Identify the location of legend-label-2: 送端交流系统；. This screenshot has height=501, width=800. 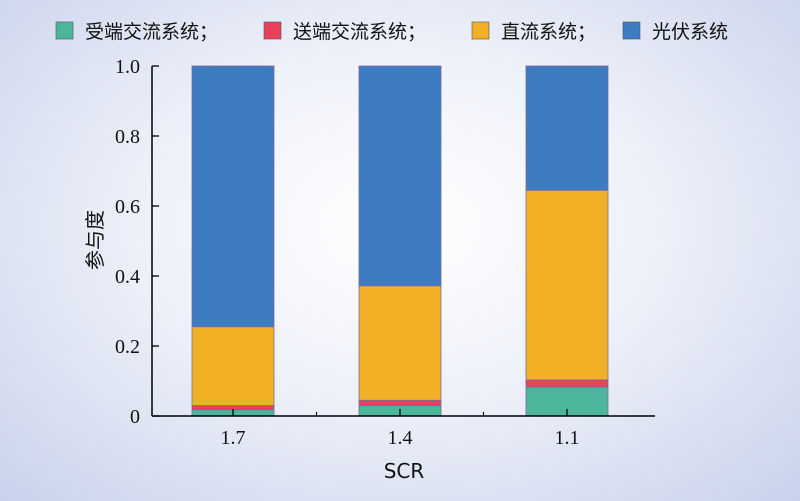
(359, 32).